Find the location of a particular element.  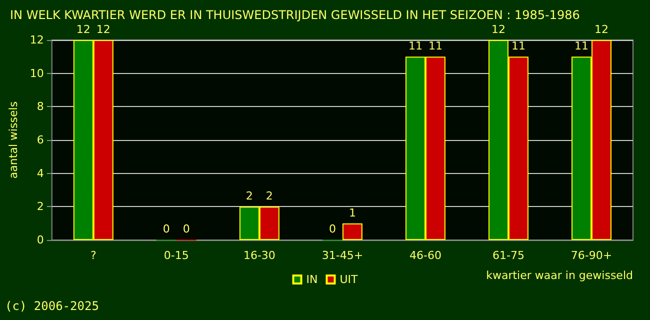

y-tick-label: 10 is located at coordinates (37, 73).